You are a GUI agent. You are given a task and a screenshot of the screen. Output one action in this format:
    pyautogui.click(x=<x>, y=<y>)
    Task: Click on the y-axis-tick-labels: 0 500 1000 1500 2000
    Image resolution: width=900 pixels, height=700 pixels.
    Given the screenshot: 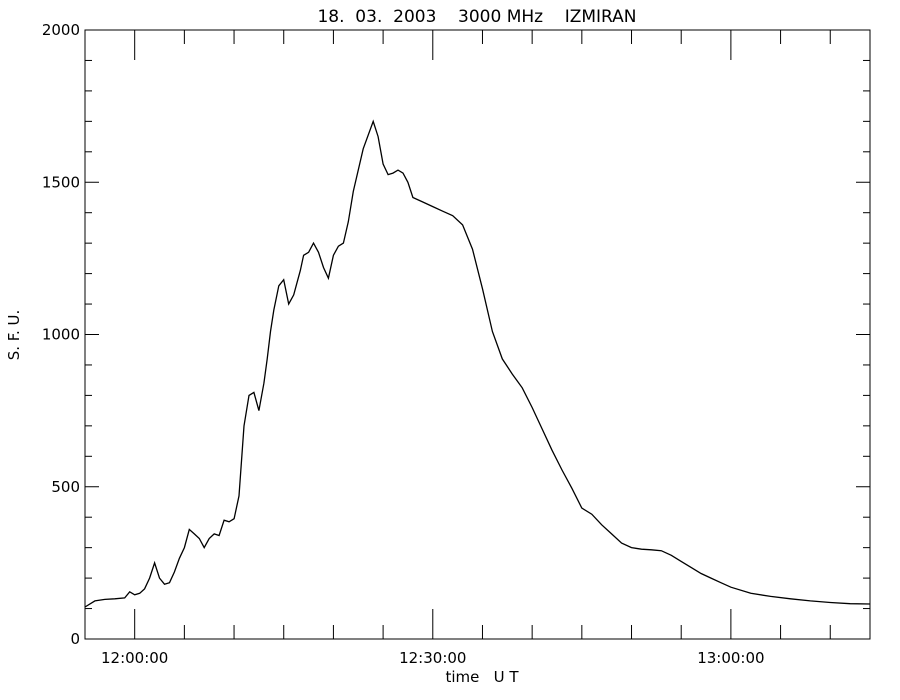 What is the action you would take?
    pyautogui.click(x=61, y=334)
    